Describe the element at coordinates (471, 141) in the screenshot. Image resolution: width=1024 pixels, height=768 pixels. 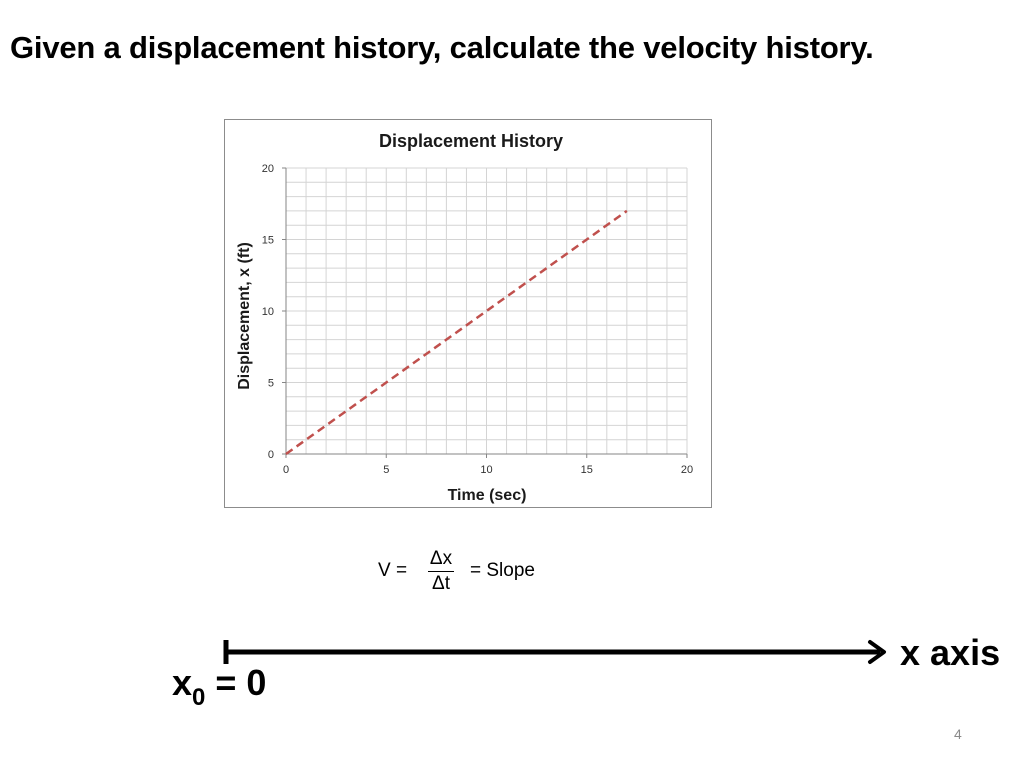
I see `chart-title: Displacement History` at that location.